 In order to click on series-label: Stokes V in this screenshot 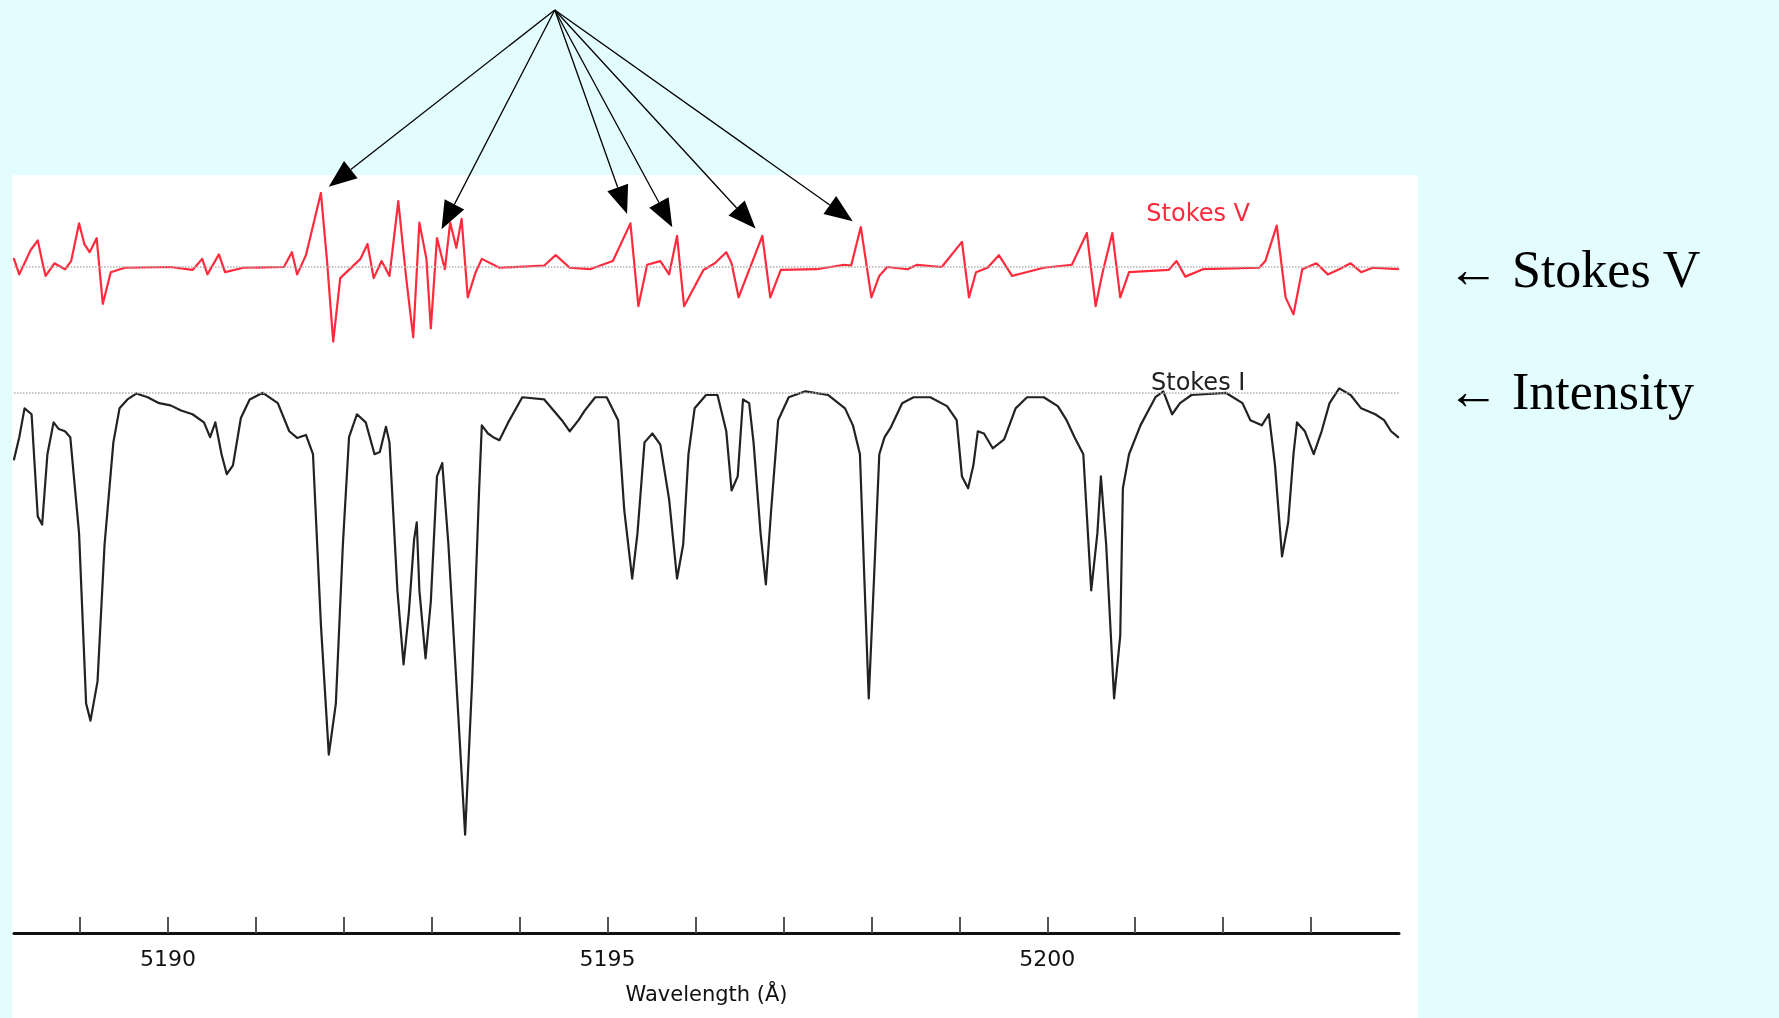, I will do `click(1198, 212)`.